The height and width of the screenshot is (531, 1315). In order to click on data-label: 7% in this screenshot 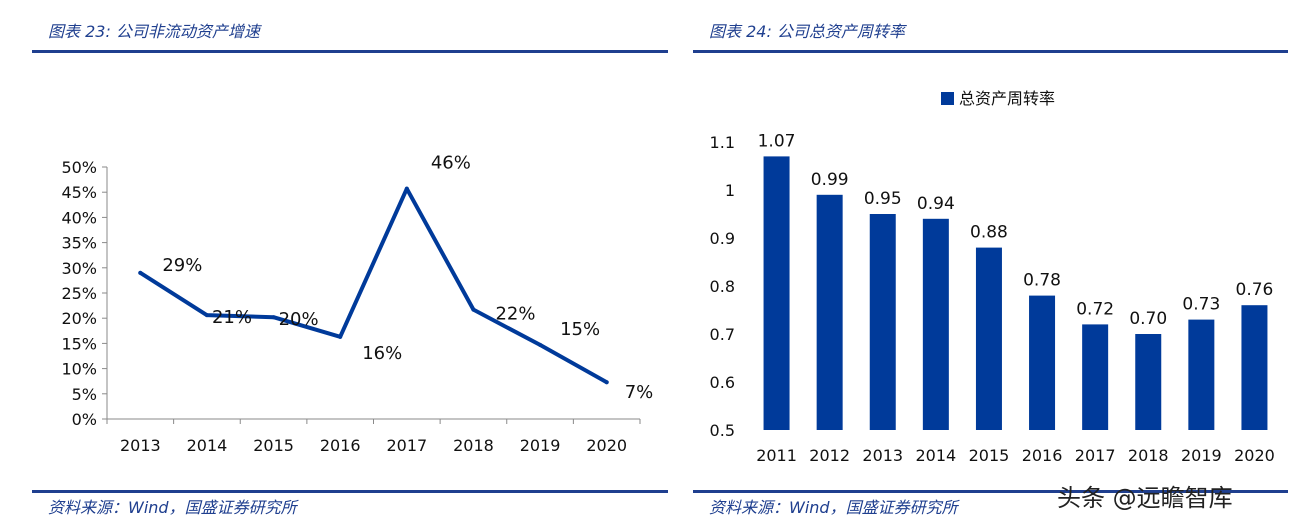, I will do `click(639, 392)`.